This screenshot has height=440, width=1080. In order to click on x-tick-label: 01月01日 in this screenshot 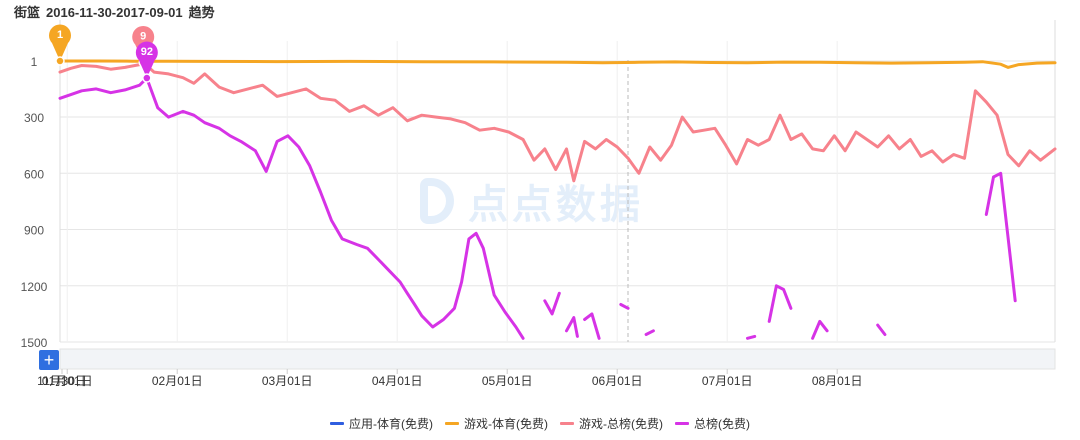, I will do `click(67, 381)`.